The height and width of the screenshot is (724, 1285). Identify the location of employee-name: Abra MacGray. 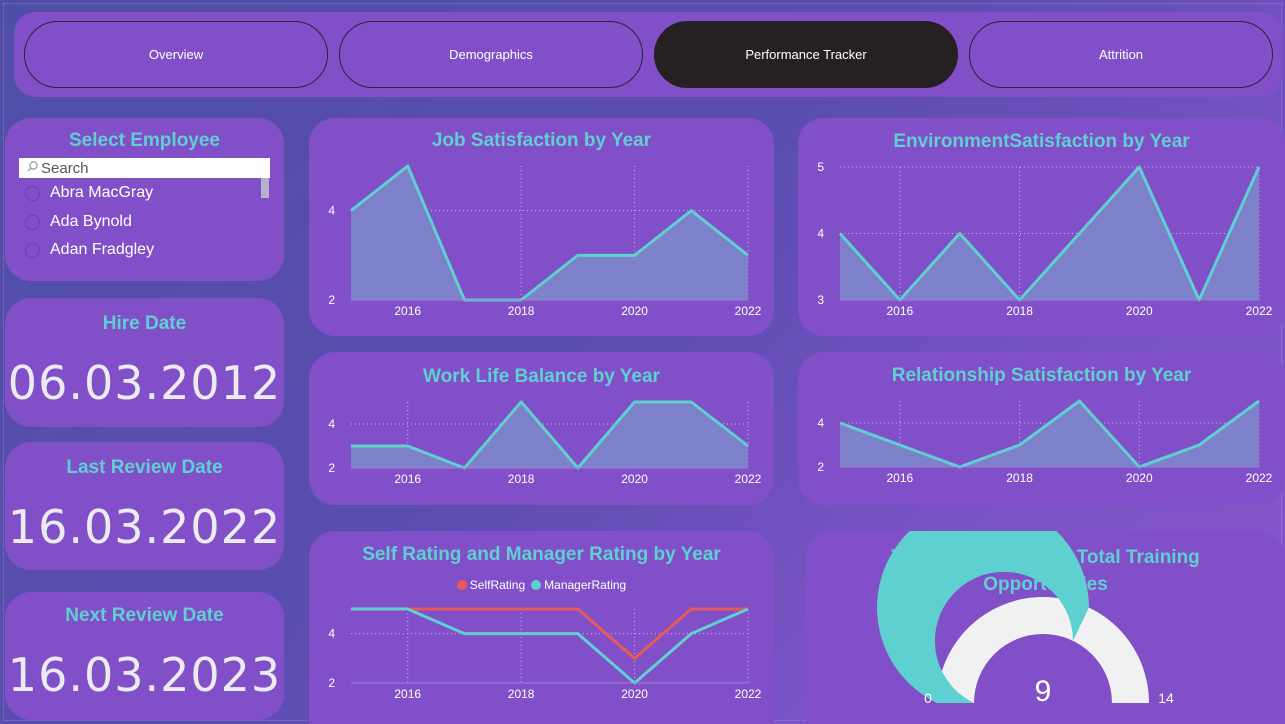
(102, 192).